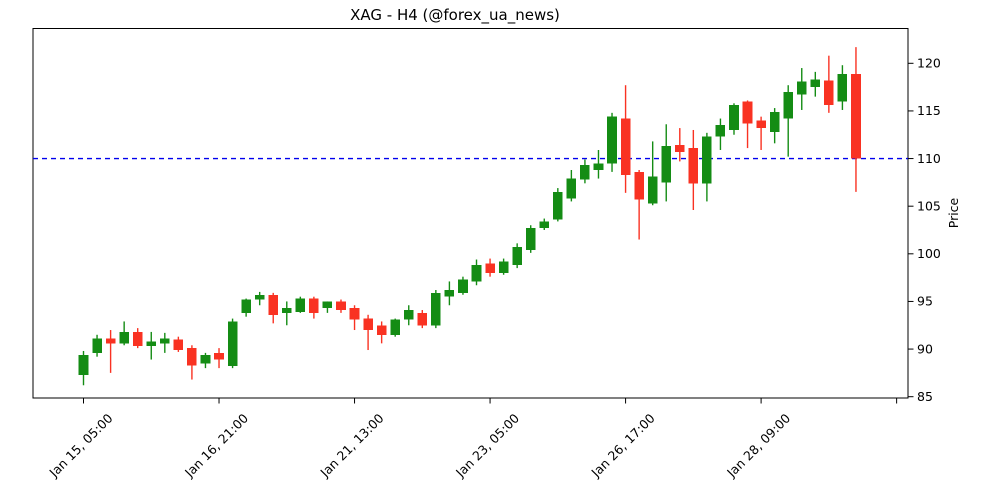 The height and width of the screenshot is (500, 1000). What do you see at coordinates (929, 205) in the screenshot?
I see `y-tick-label: 105` at bounding box center [929, 205].